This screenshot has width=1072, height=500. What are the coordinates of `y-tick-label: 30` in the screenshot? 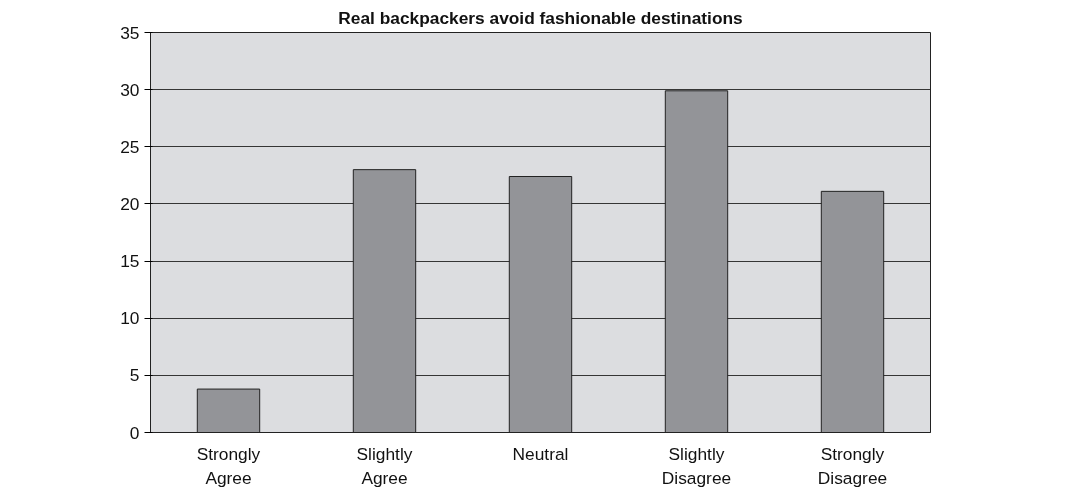 It's located at (130, 89).